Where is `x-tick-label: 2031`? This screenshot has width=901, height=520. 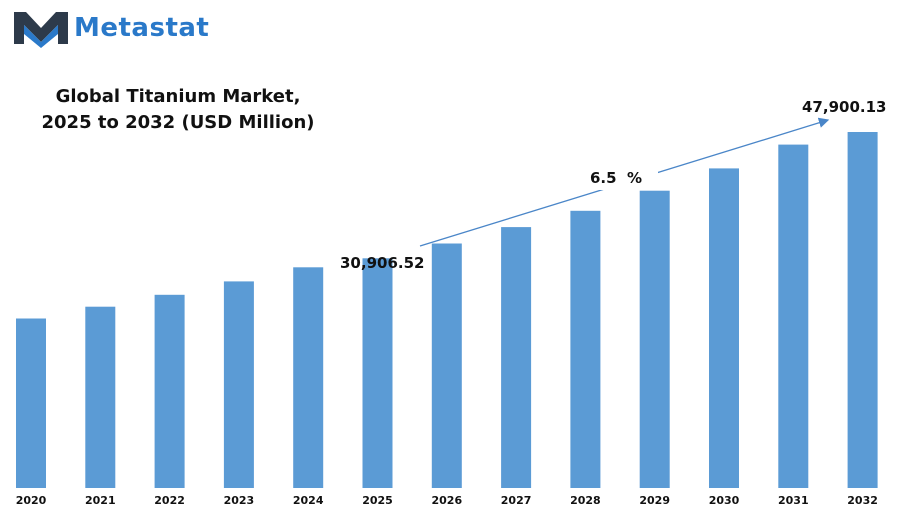 x-tick-label: 2031 is located at coordinates (793, 500).